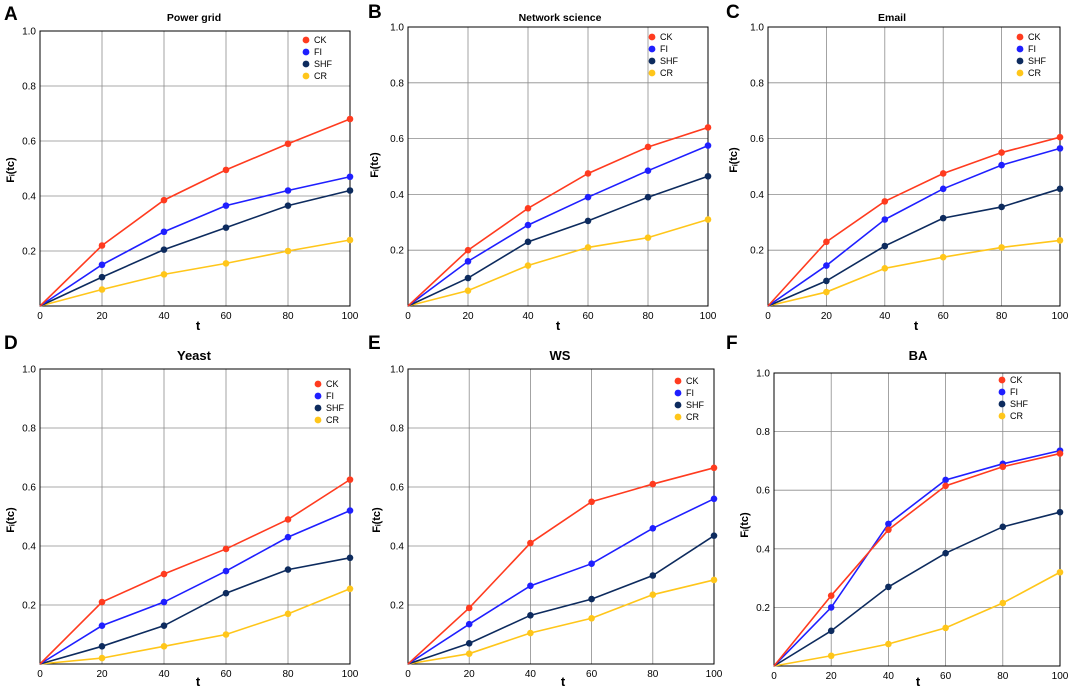 The width and height of the screenshot is (1072, 692). Describe the element at coordinates (375, 12) in the screenshot. I see `panel-letter: B` at that location.